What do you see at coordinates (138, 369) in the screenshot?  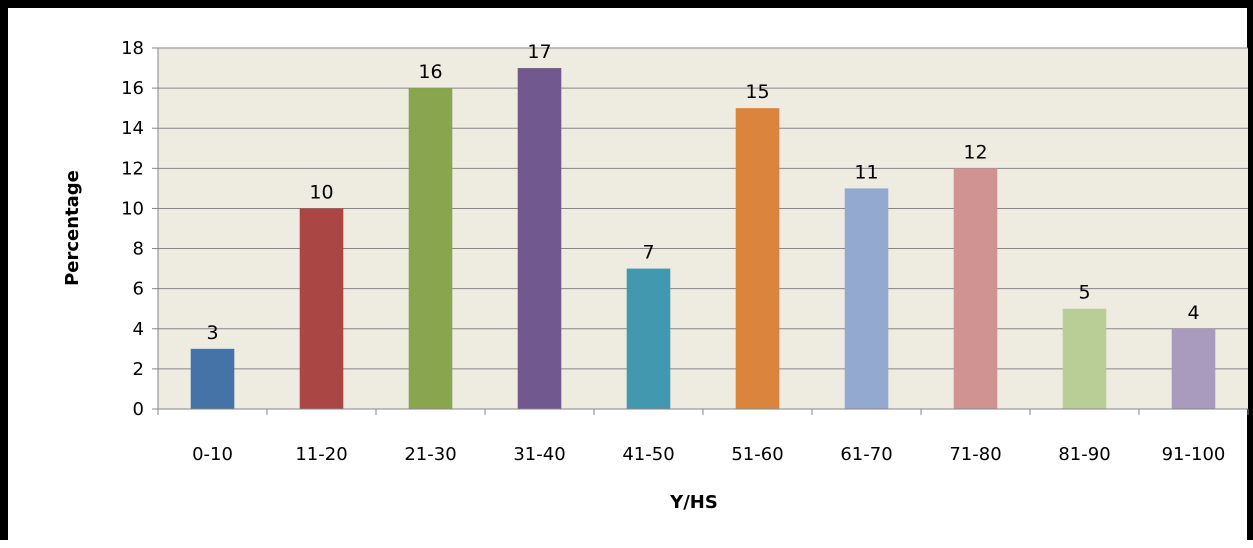 I see `y-tick-label: 2` at bounding box center [138, 369].